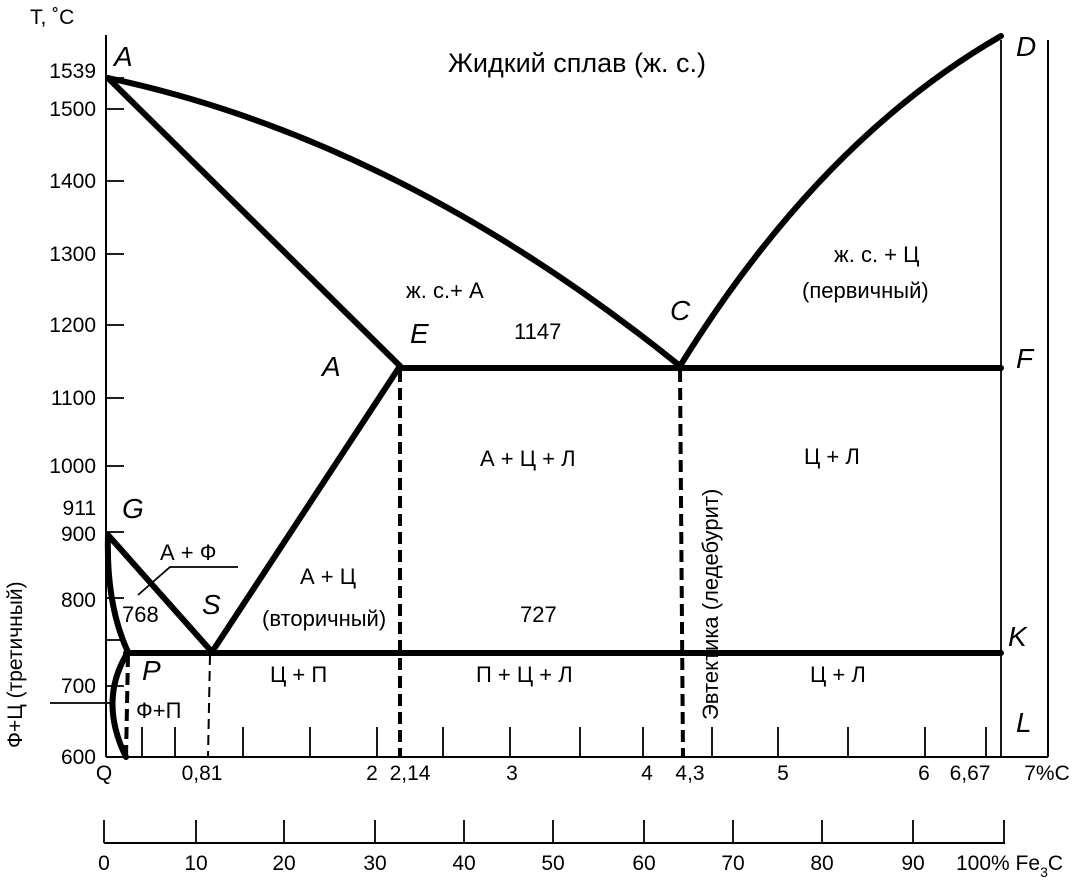  Describe the element at coordinates (306, 509) in the screenshot. I see `line-e-s` at that location.